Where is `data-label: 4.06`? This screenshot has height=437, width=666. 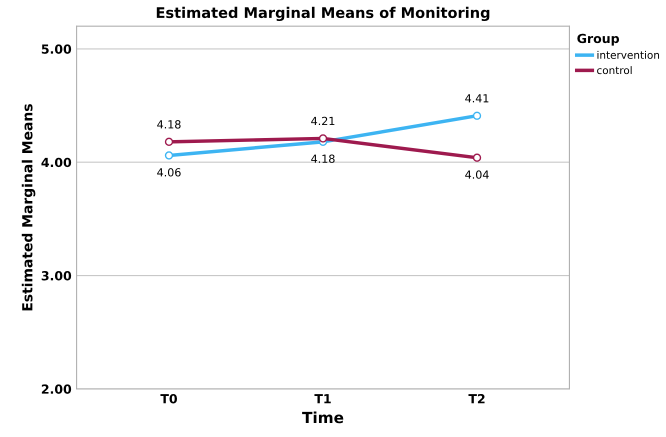 data-label: 4.06 is located at coordinates (169, 172).